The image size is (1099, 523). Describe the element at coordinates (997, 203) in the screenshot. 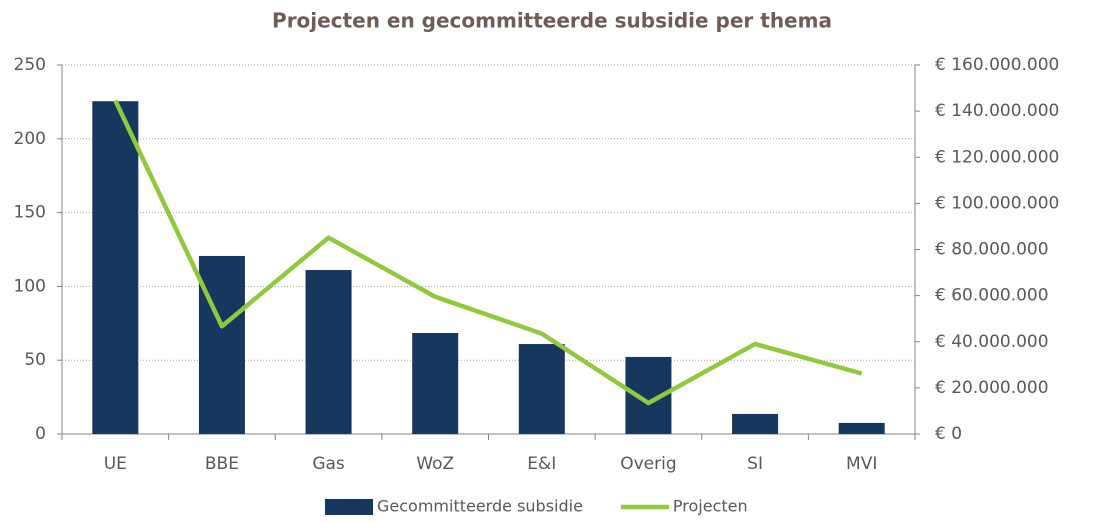

I see `y2-tick-label: € 100.000.000` at that location.